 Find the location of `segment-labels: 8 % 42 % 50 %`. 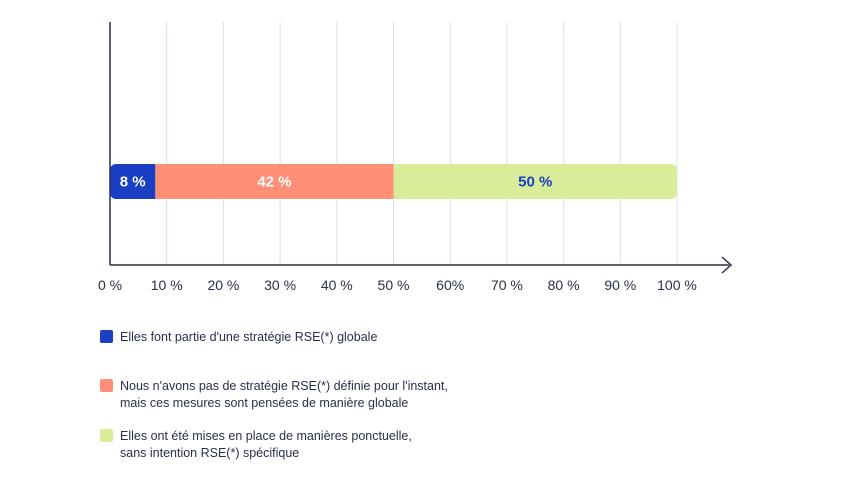

segment-labels: 8 % 42 % 50 % is located at coordinates (336, 182).